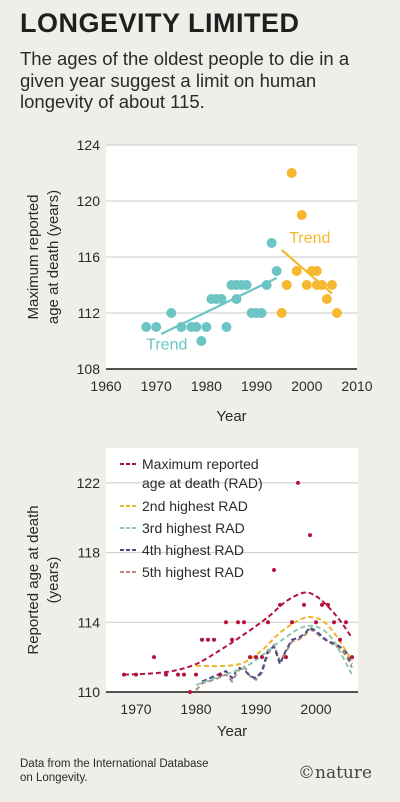 The height and width of the screenshot is (802, 400). What do you see at coordinates (193, 550) in the screenshot?
I see `legend-label: 4th highest RAD` at bounding box center [193, 550].